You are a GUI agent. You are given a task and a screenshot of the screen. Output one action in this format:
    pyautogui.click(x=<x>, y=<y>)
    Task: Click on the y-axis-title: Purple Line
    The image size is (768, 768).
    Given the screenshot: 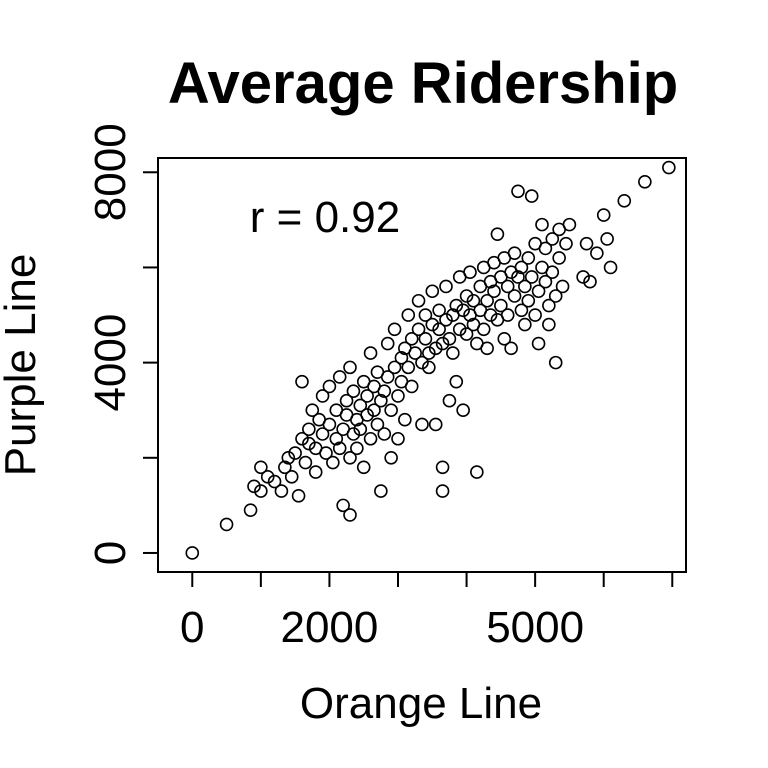 What is the action you would take?
    pyautogui.click(x=22, y=365)
    